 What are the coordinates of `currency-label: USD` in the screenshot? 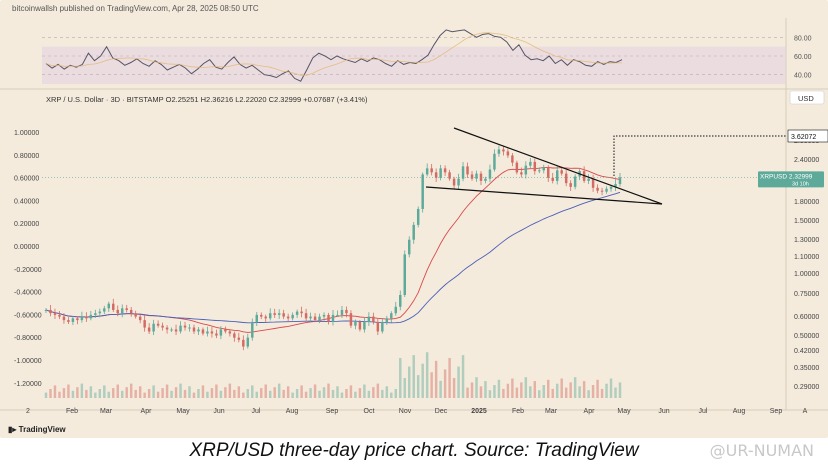 It's located at (806, 98).